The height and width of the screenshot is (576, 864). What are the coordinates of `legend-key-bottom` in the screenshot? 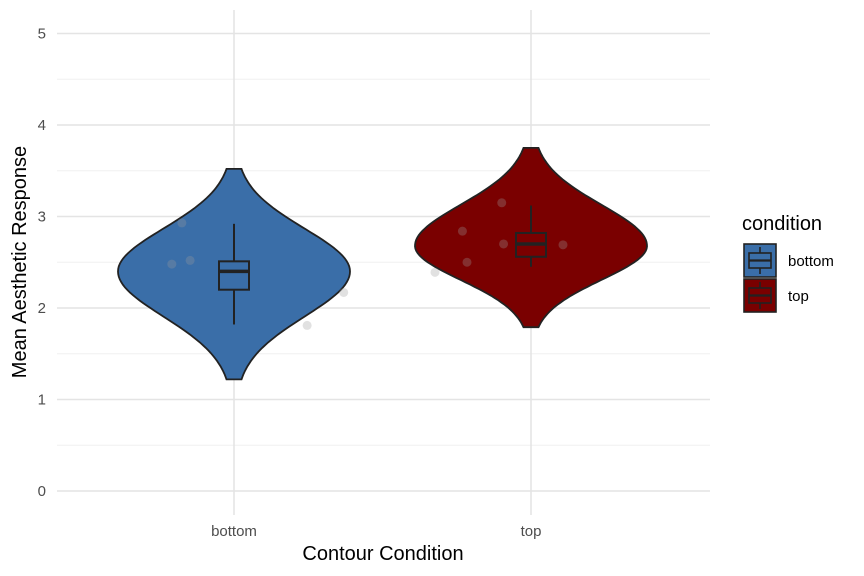 It's located at (760, 260).